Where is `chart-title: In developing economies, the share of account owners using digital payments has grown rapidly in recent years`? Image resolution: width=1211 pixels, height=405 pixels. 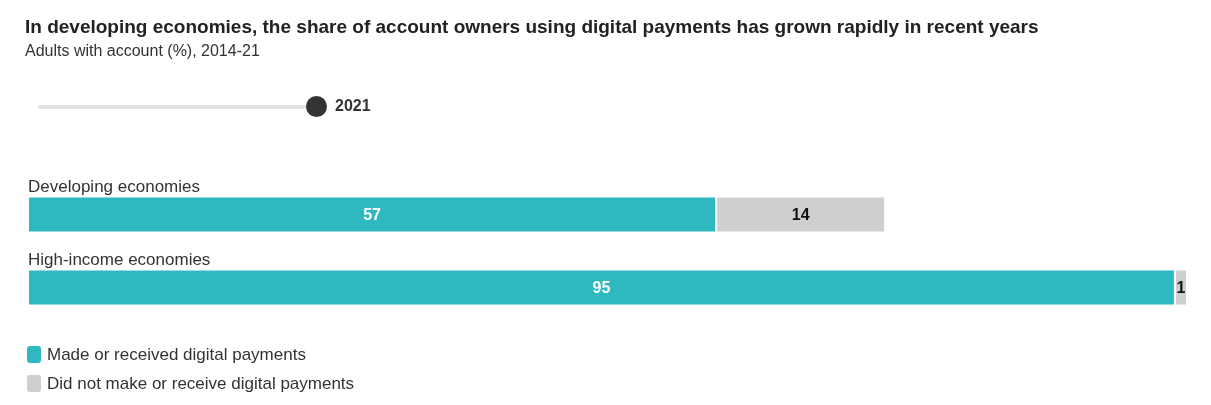 chart-title: In developing economies, the share of account owners using digital payments has grown rapidly in recent years is located at coordinates (532, 26).